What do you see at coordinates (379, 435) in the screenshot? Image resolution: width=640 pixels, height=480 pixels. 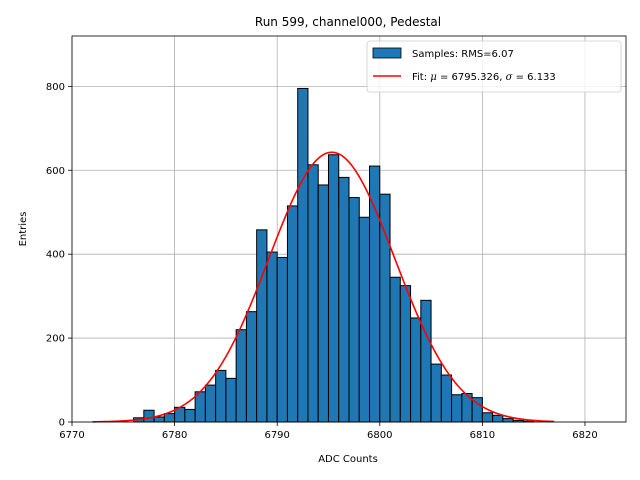 I see `x-tick-label: 6800` at bounding box center [379, 435].